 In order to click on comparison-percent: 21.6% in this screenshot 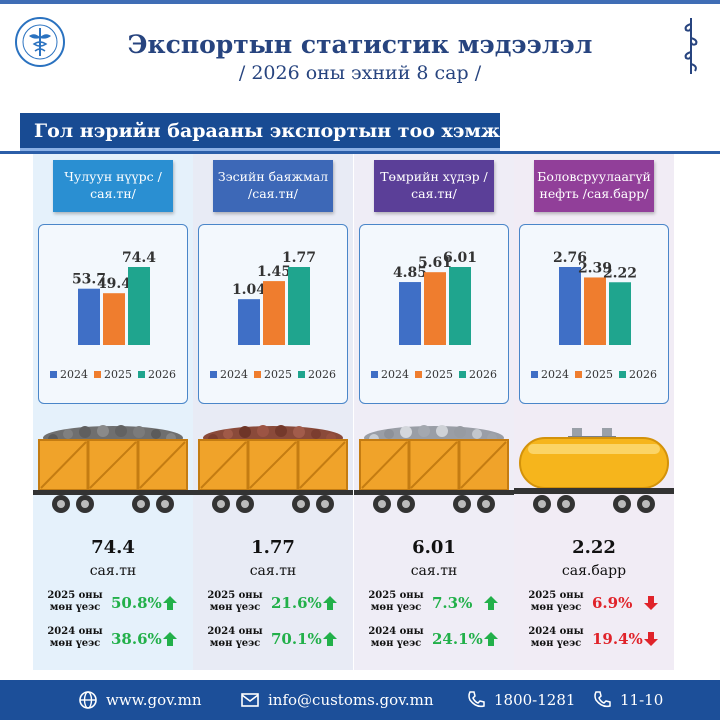, I will do `click(296, 603)`.